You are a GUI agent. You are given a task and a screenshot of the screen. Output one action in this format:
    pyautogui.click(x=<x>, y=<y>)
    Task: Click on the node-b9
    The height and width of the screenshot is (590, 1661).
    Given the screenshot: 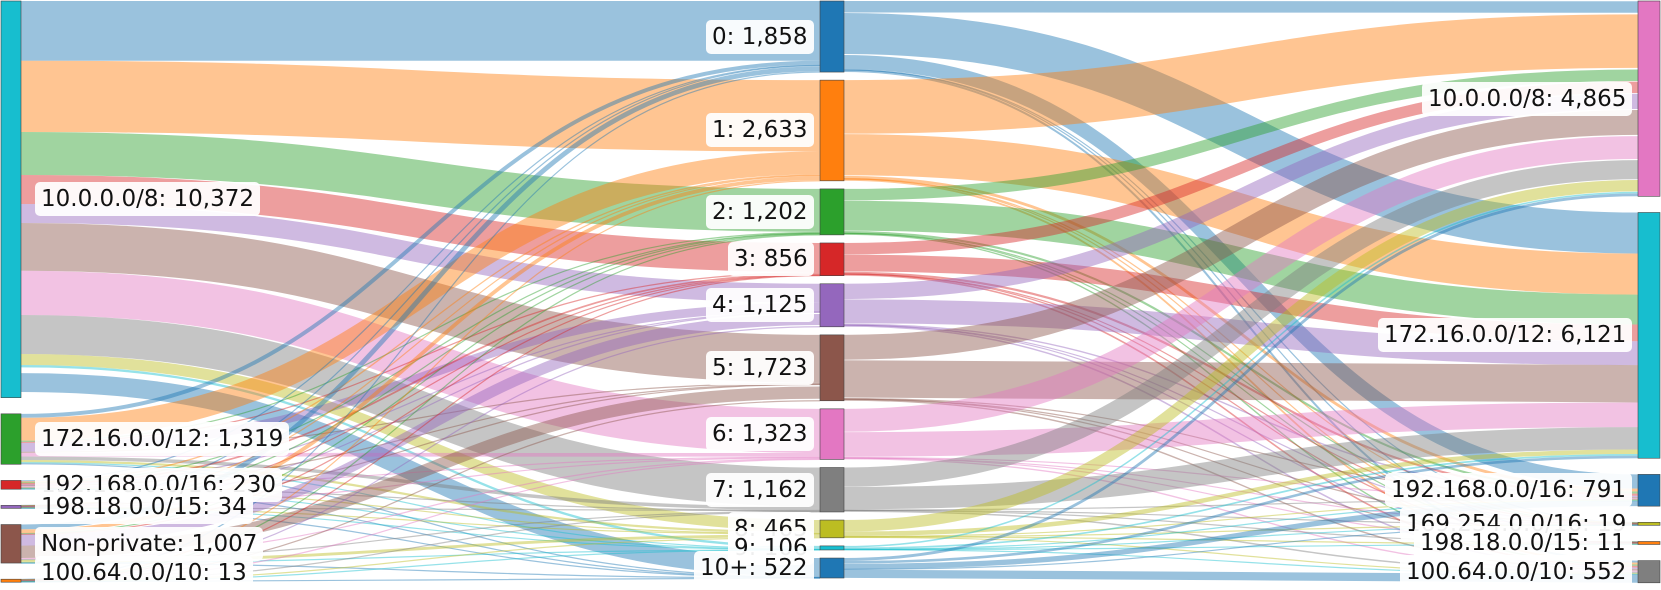 What is the action you would take?
    pyautogui.click(x=832, y=548)
    